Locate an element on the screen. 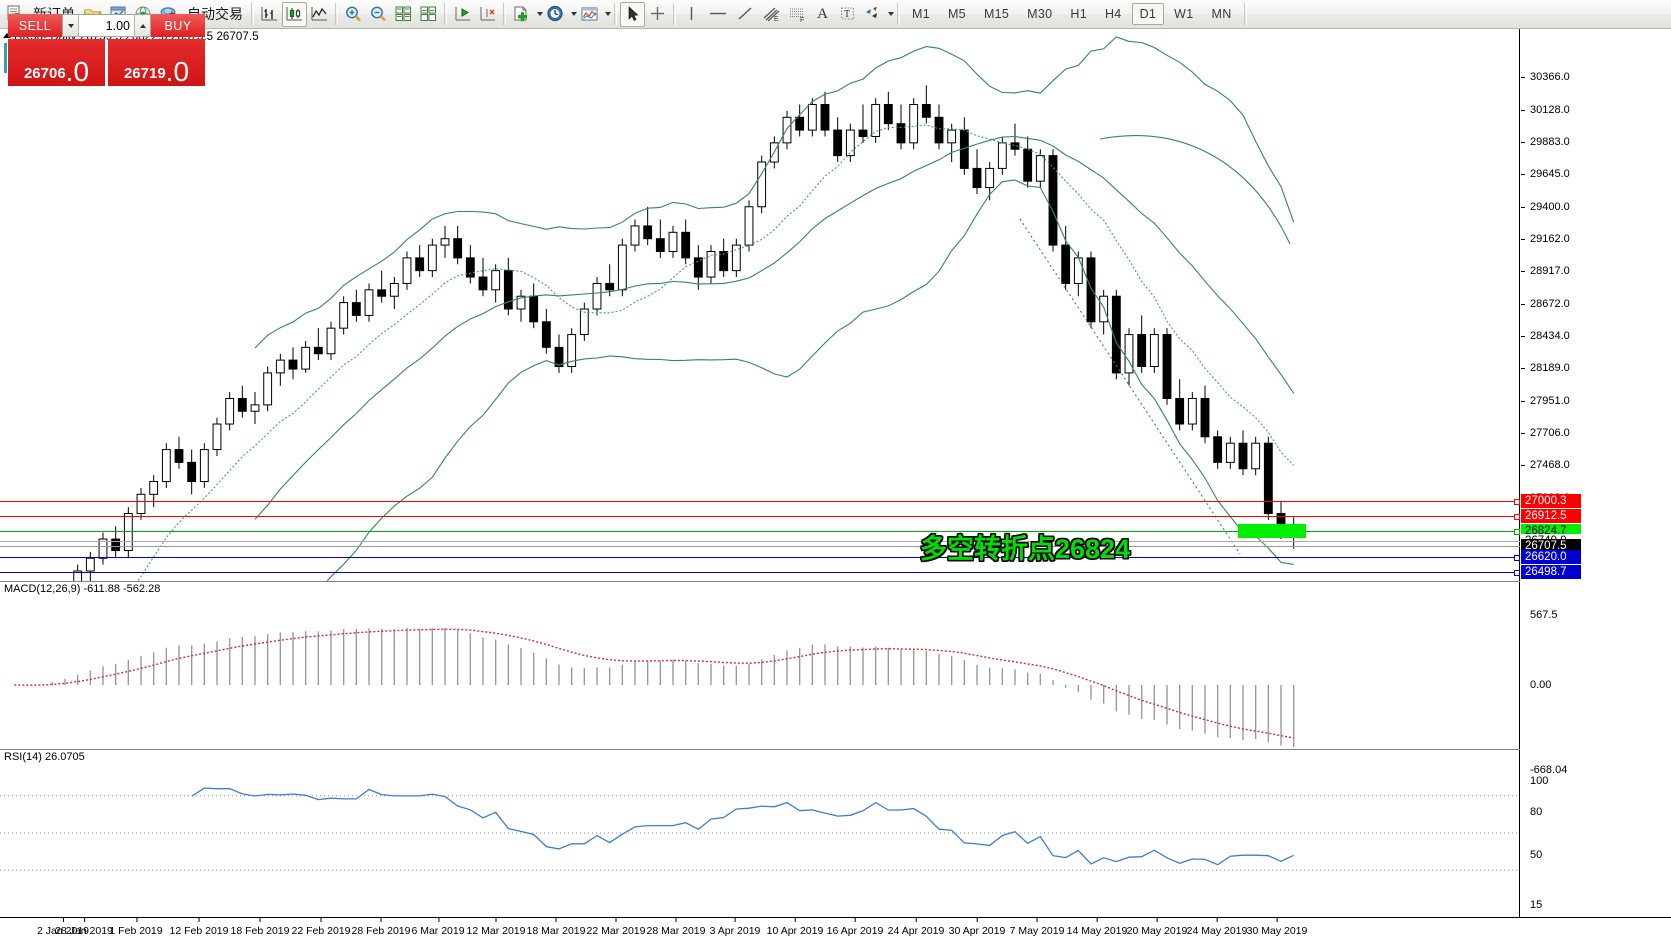  rsi-axis-label: 50 is located at coordinates (1536, 855).